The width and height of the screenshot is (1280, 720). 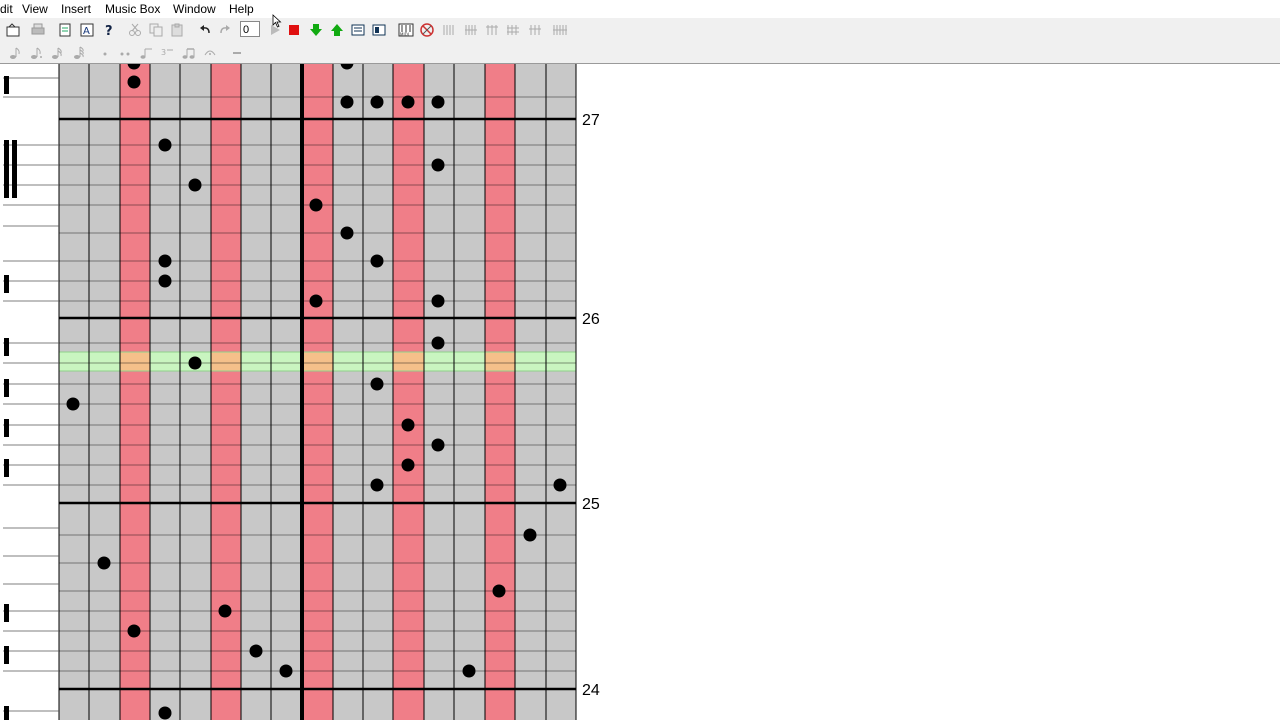 What do you see at coordinates (513, 30) in the screenshot?
I see `grid-view-4-icon` at bounding box center [513, 30].